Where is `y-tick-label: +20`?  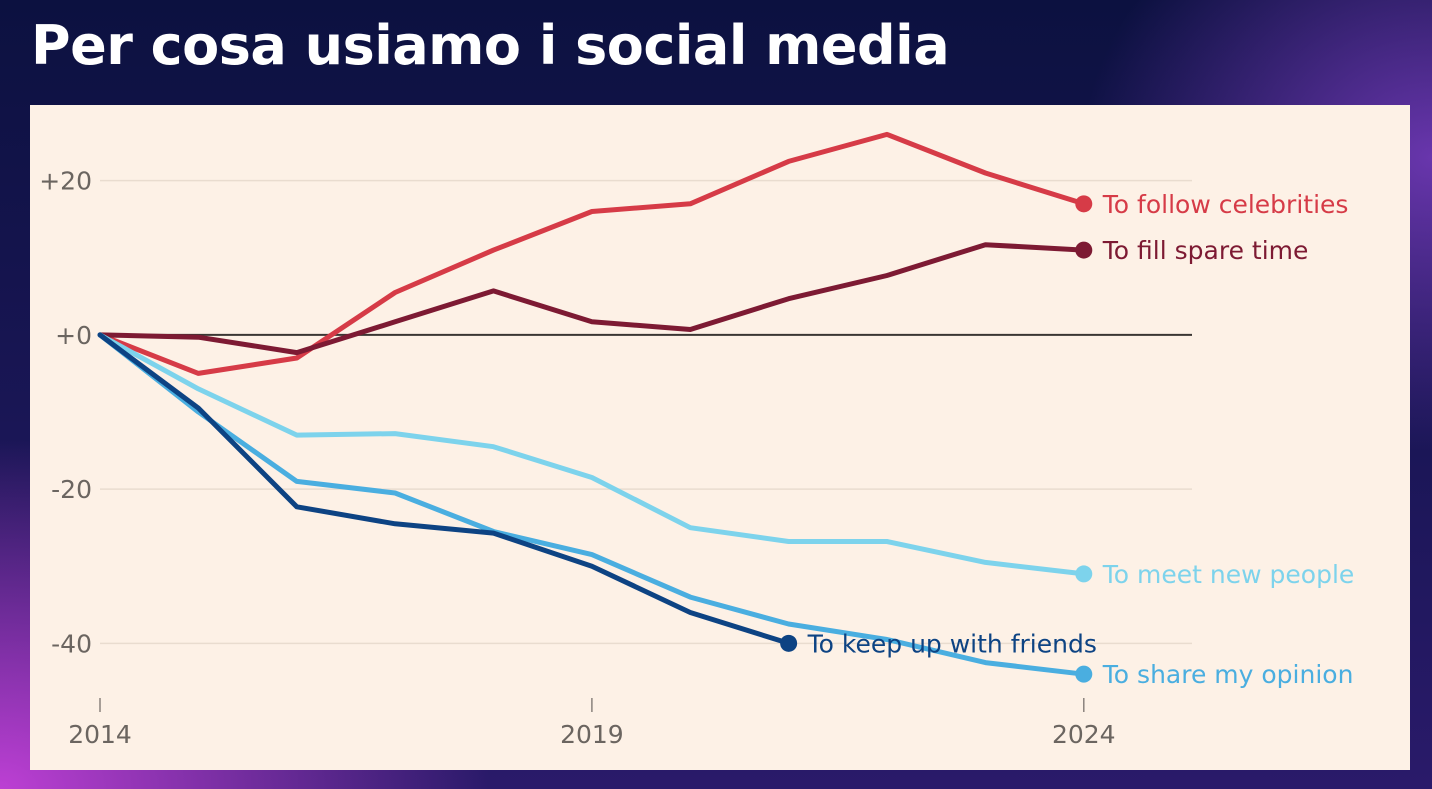 y-tick-label: +20 is located at coordinates (65, 181).